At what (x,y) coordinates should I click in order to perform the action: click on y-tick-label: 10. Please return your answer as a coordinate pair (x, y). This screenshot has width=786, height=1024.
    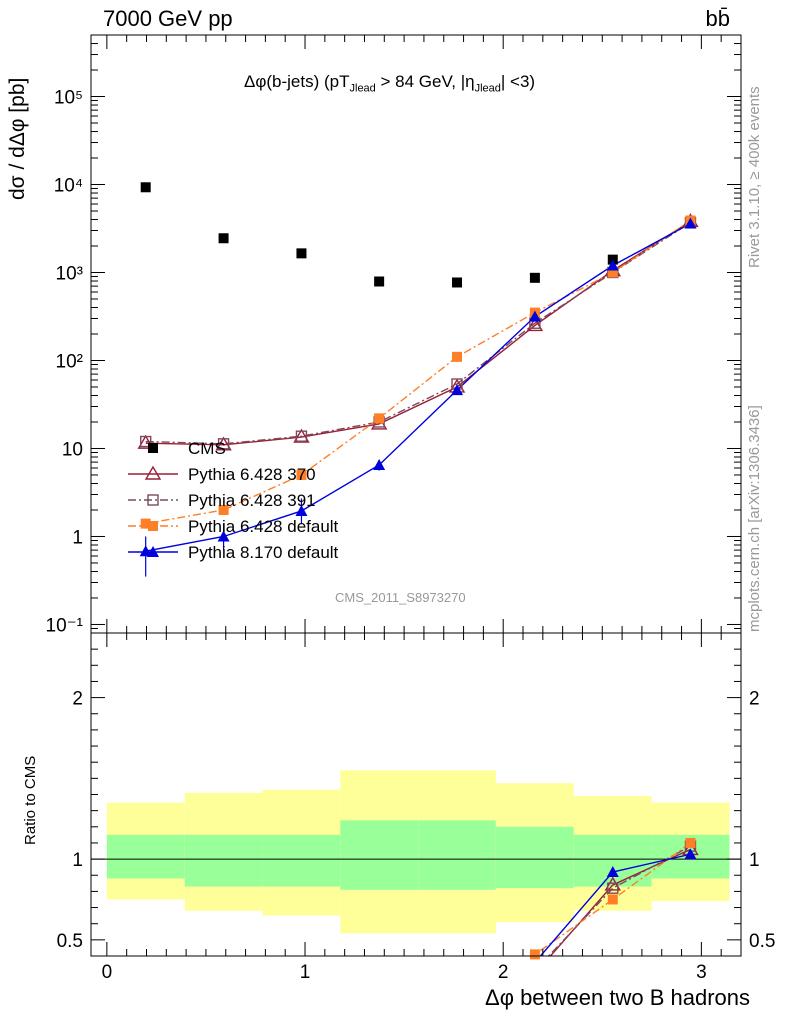
    Looking at the image, I should click on (72, 449).